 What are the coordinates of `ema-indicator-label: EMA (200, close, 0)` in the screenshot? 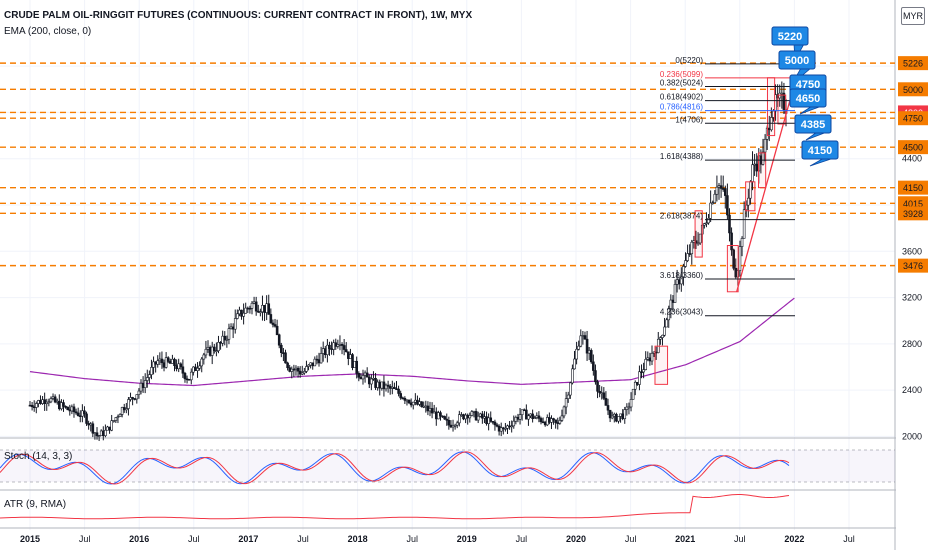 It's located at (48, 31).